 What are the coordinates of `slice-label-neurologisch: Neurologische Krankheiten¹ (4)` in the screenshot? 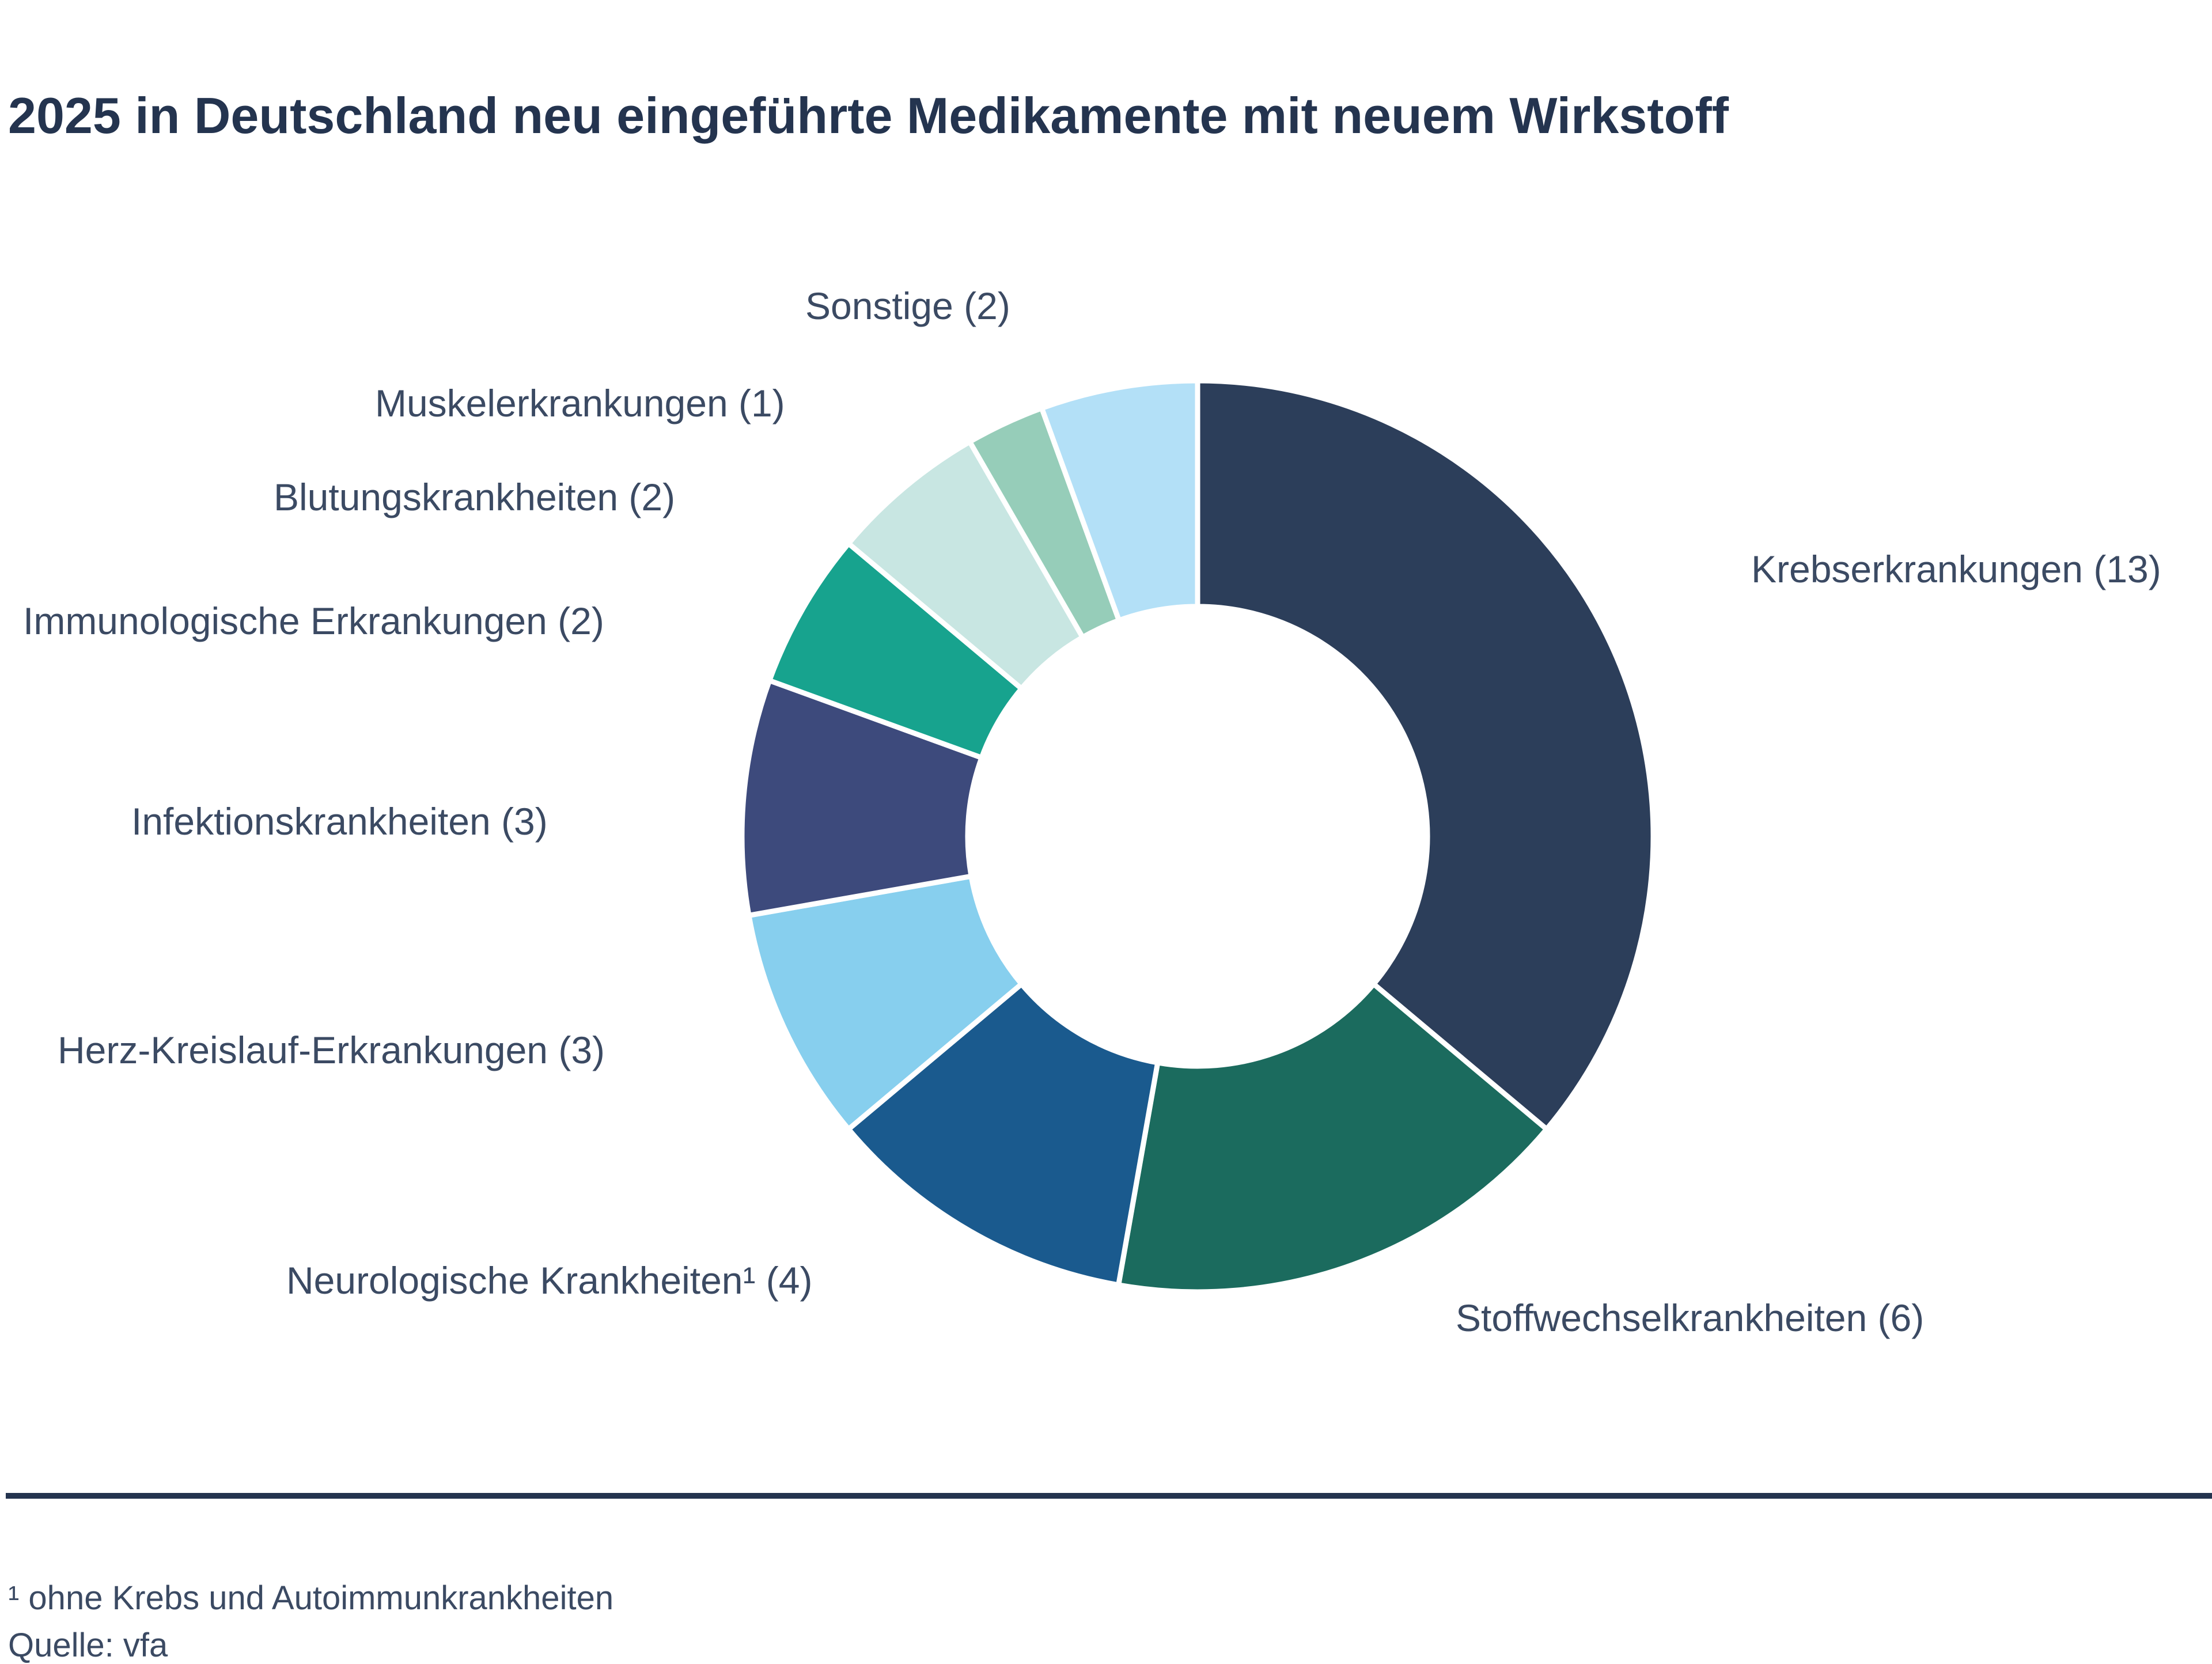 It's located at (549, 1280).